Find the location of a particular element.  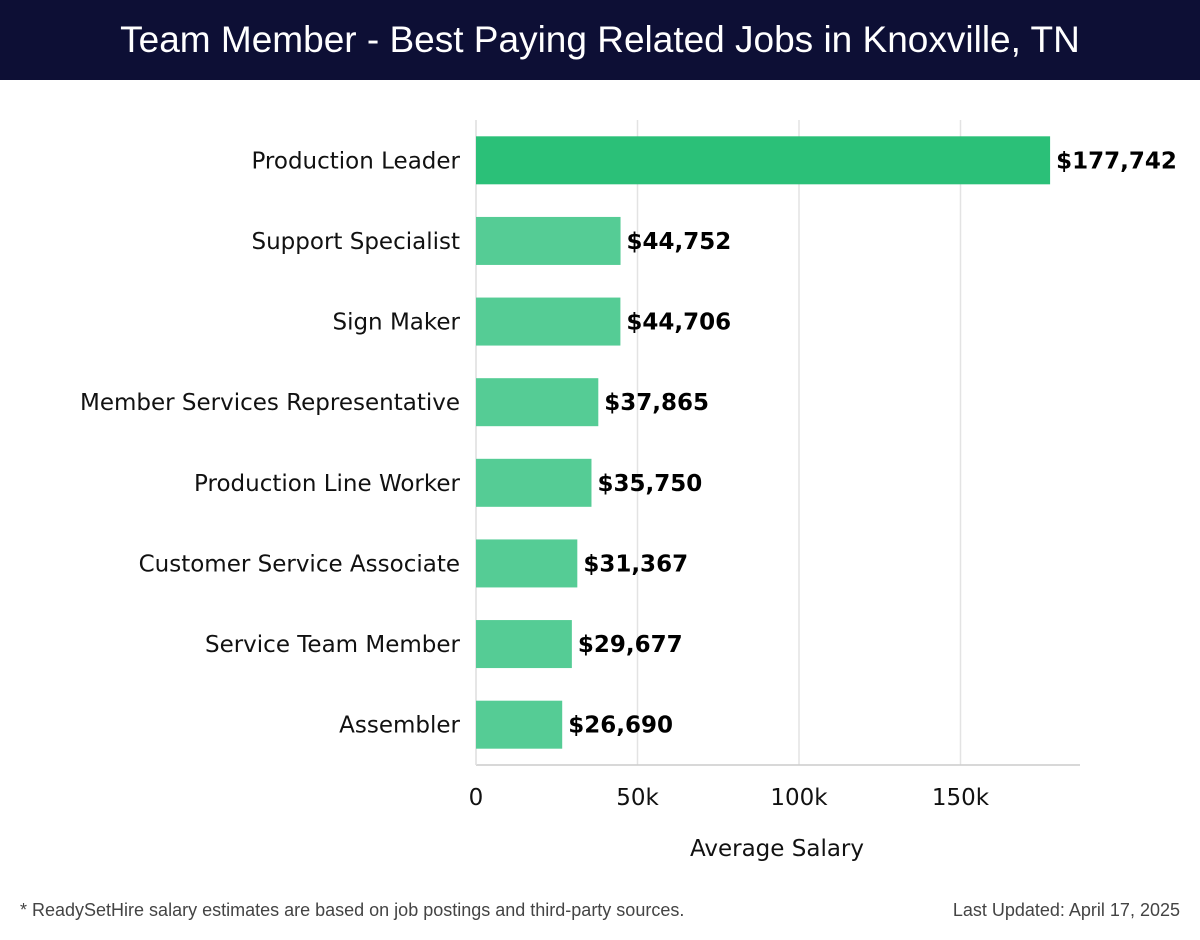

category-label: Production Line Worker is located at coordinates (327, 484).